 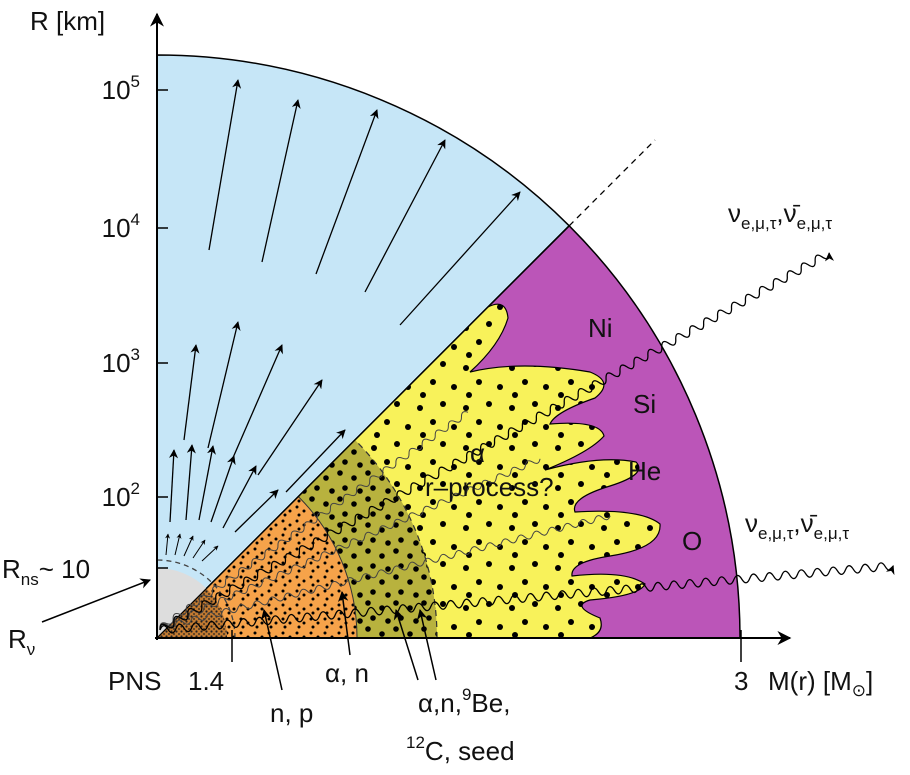 I want to click on y-tick-label: 10², so click(x=121, y=495).